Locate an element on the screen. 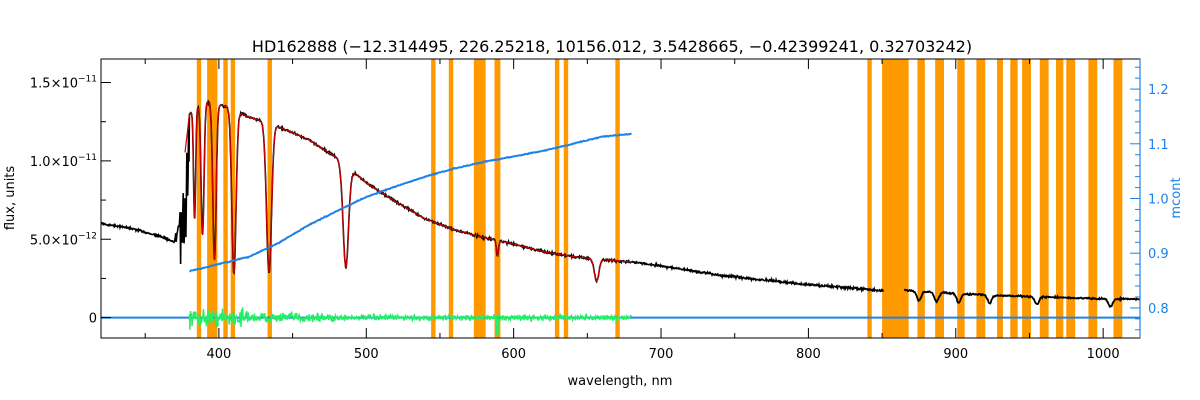  y2-tick-label-2: 1.0 is located at coordinates (1158, 200).